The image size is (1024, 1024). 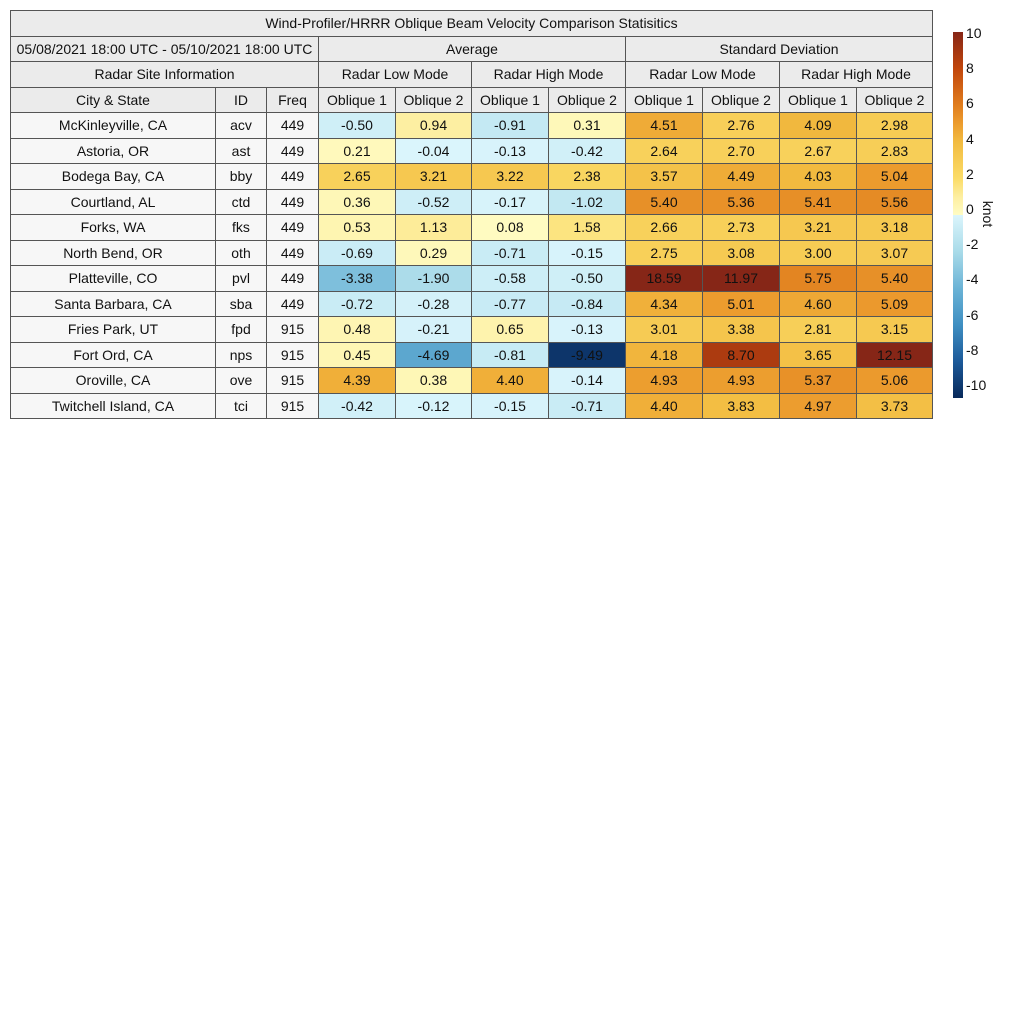 I want to click on heatmap-cell: 0.21, so click(x=357, y=150).